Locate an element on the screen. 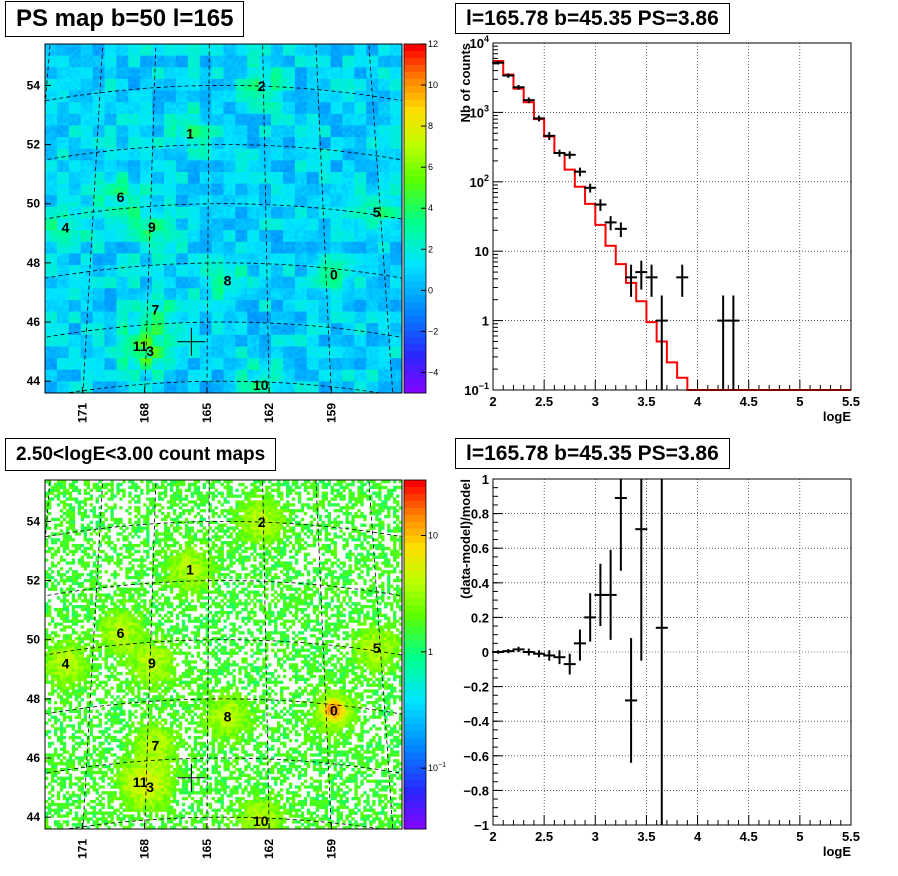 The image size is (898, 876). colorbar-tick-label: 10−1 is located at coordinates (437, 767).